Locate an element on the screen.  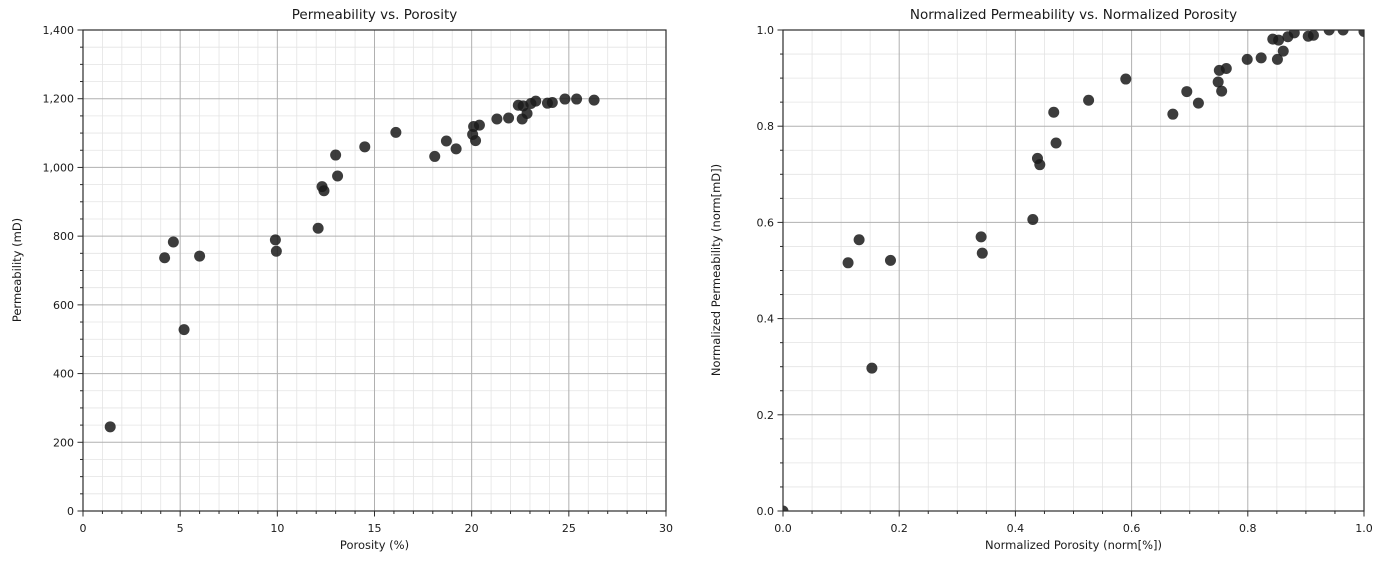
left-plot-title: Permeability vs. Porosity is located at coordinates (374, 15).